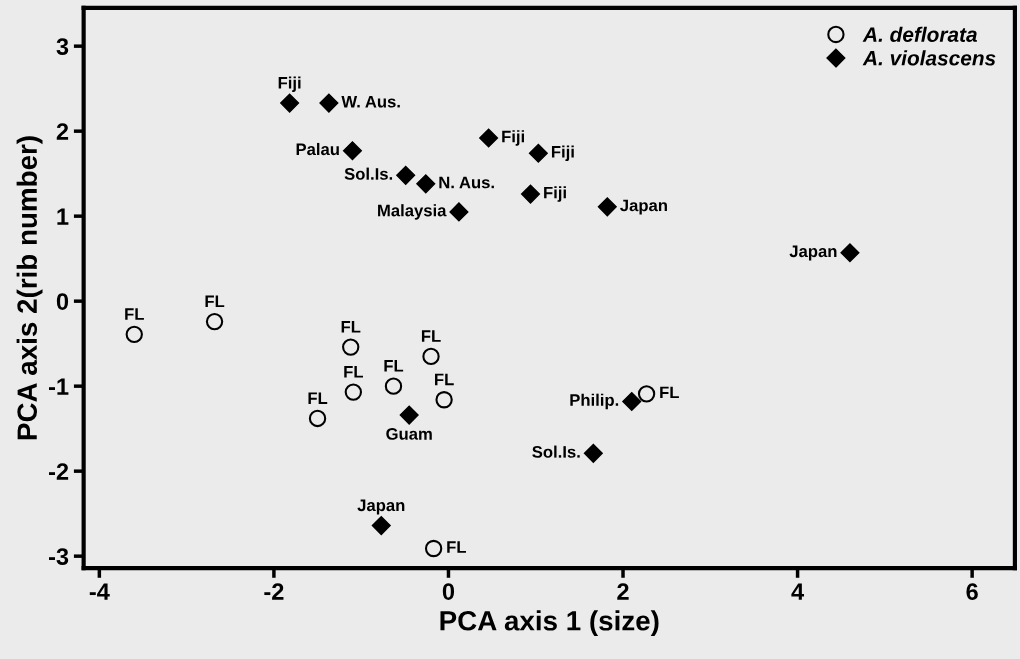 The image size is (1020, 659). What do you see at coordinates (466, 182) in the screenshot?
I see `annotation: N. Aus.` at bounding box center [466, 182].